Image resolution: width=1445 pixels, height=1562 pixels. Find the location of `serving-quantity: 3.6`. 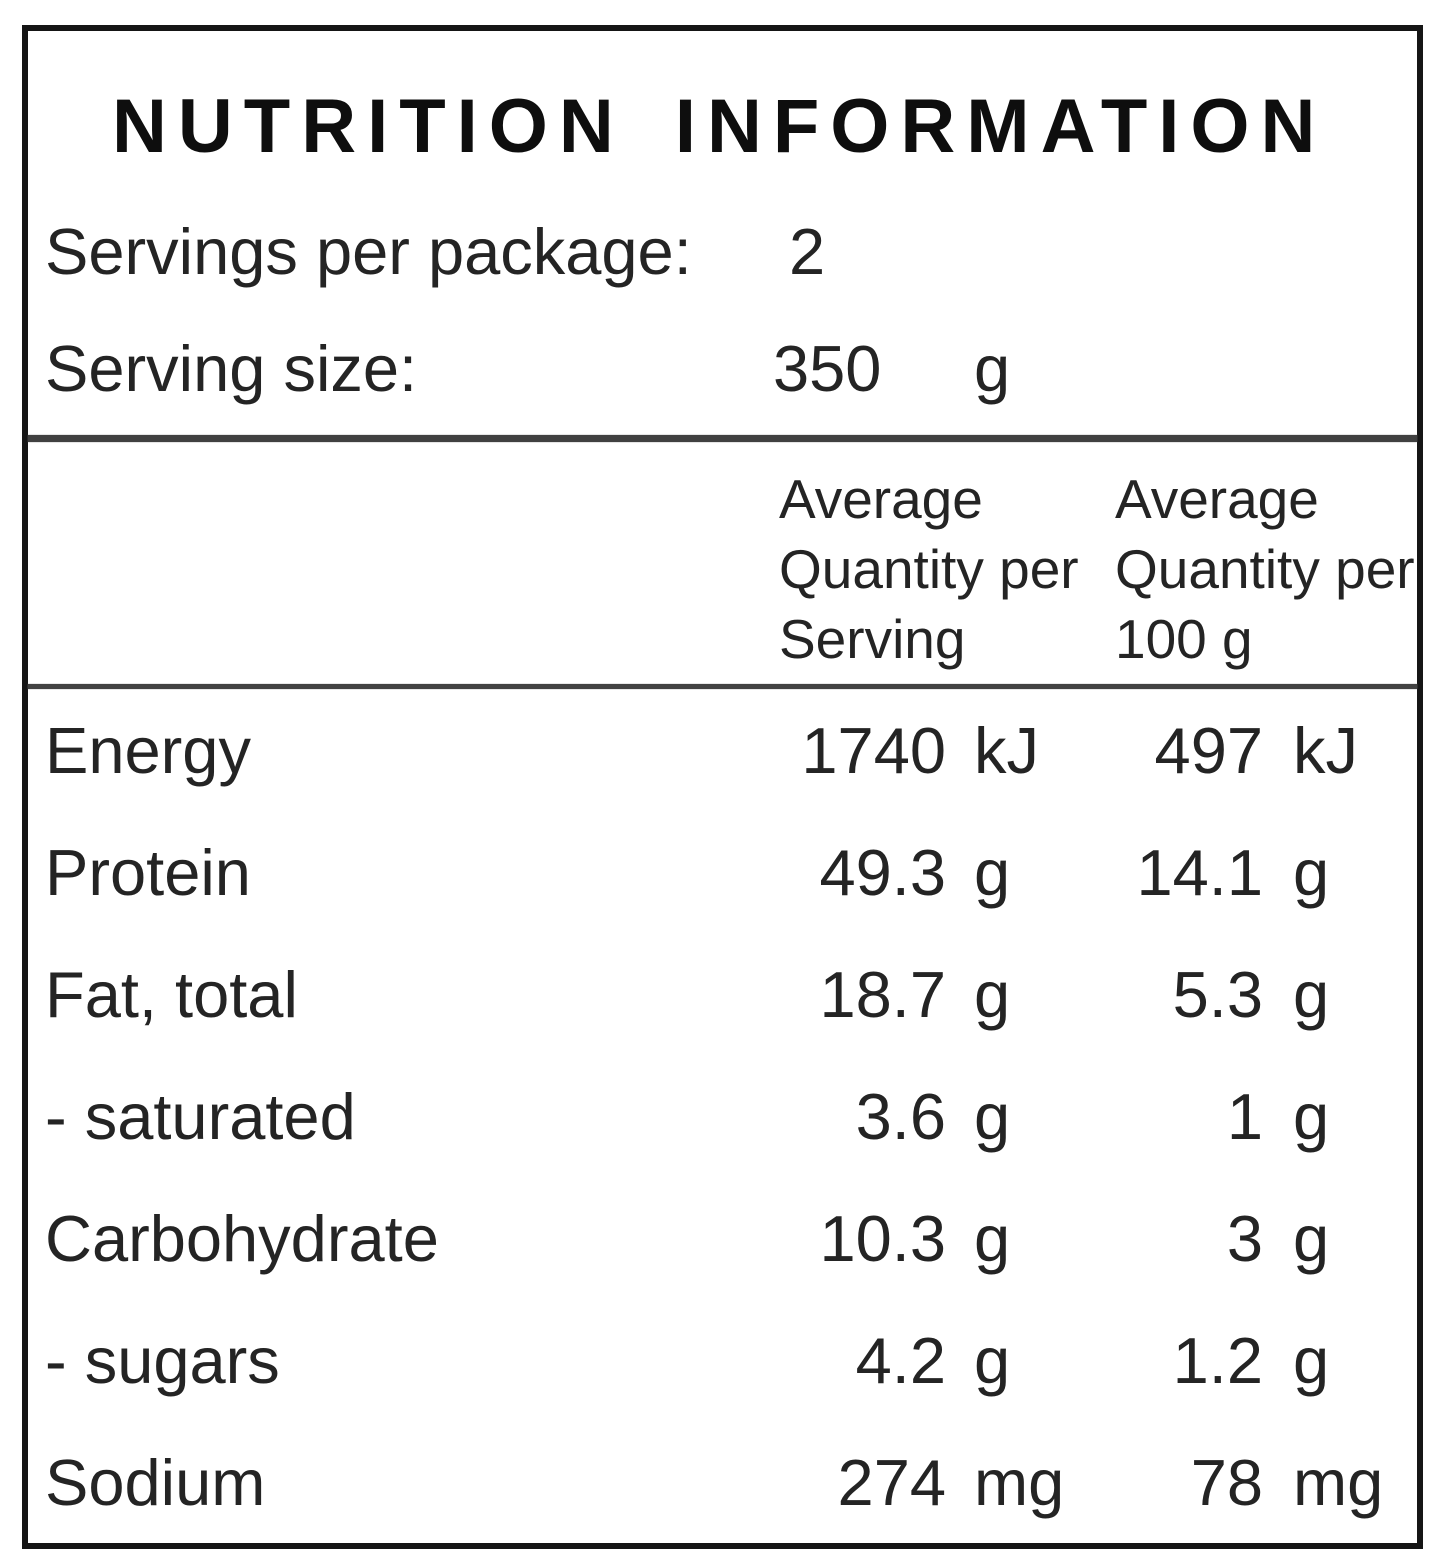

serving-quantity: 3.6 is located at coordinates (900, 1116).